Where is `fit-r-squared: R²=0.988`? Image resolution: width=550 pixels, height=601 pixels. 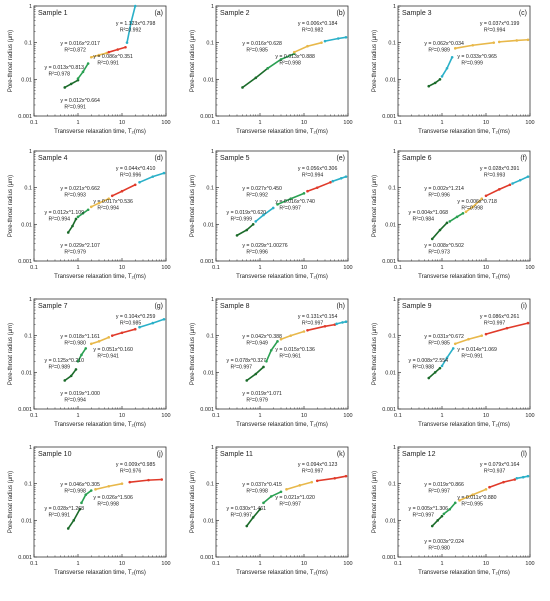 fit-r-squared: R²=0.988 is located at coordinates (424, 368).